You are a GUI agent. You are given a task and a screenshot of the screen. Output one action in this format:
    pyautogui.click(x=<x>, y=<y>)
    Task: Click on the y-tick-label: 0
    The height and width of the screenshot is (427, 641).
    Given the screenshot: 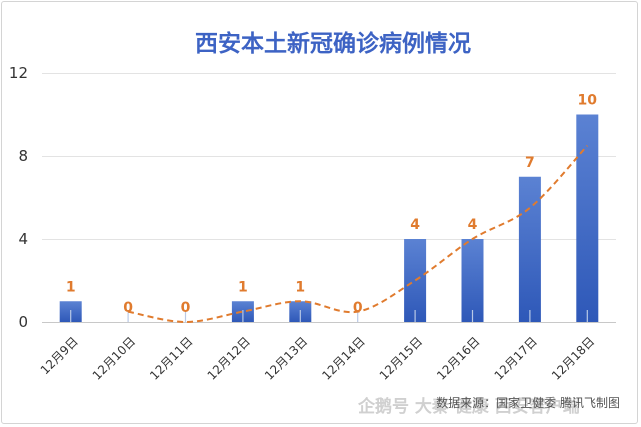 What is the action you would take?
    pyautogui.click(x=23, y=322)
    